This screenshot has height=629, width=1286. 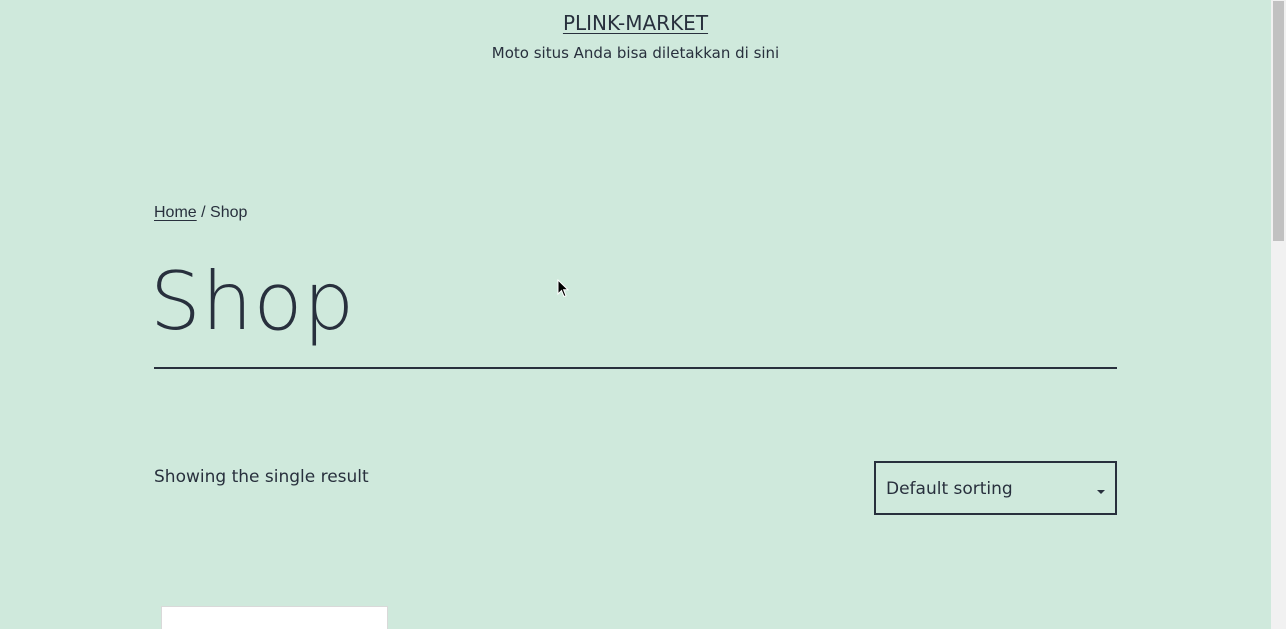 I want to click on product-card, so click(x=274, y=617).